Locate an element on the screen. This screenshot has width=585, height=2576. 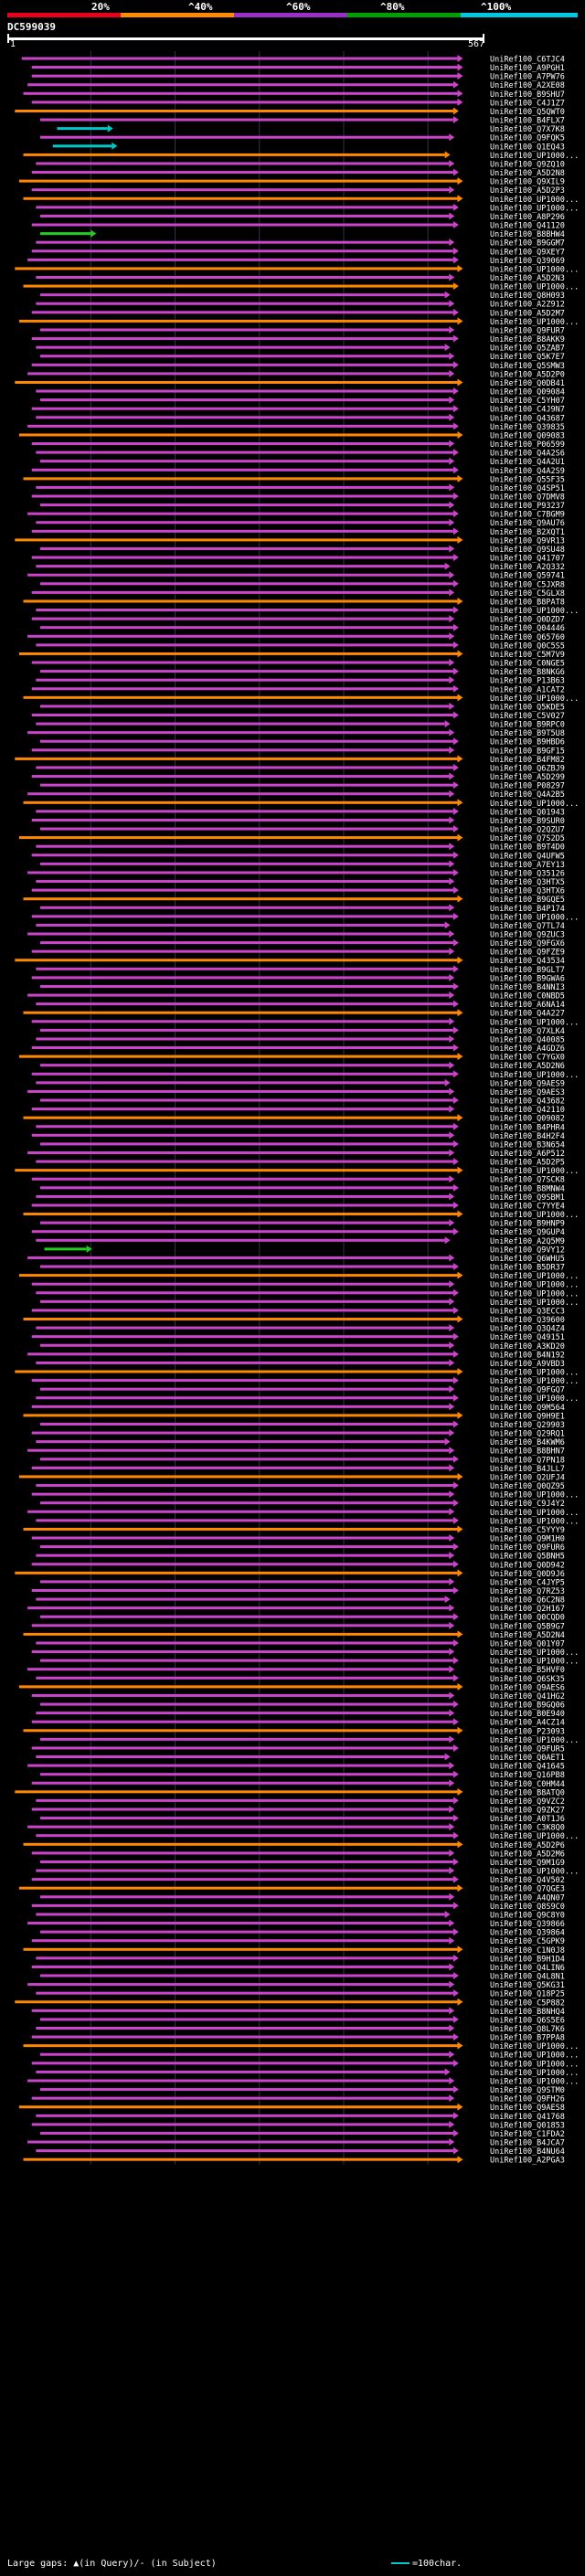
hit-label: UniRef100_C0HM44 is located at coordinates (528, 1784).